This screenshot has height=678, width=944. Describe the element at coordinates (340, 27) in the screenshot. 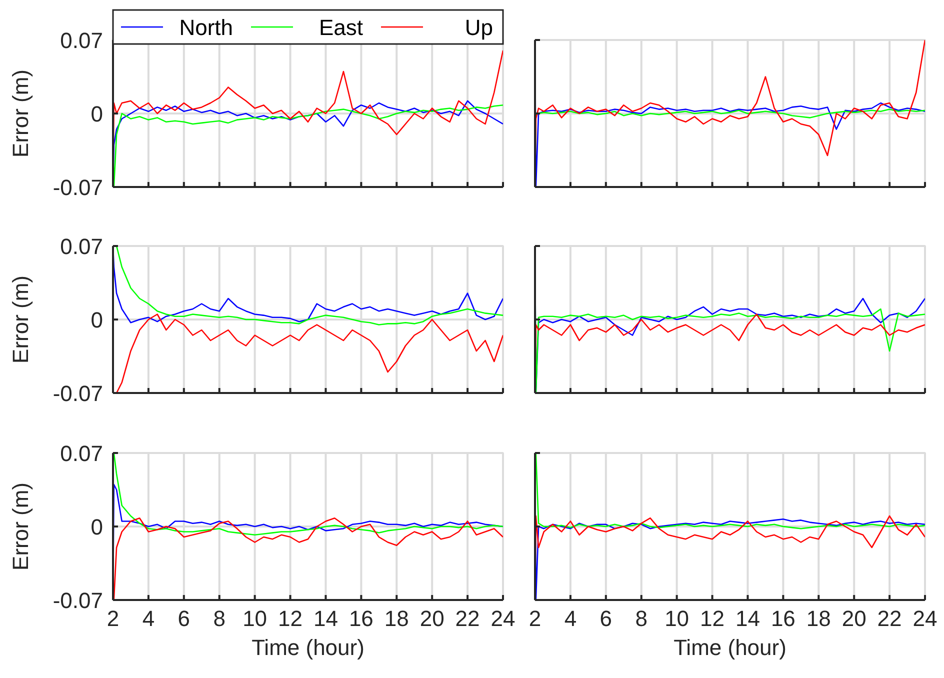

I see `legend-label: East` at that location.